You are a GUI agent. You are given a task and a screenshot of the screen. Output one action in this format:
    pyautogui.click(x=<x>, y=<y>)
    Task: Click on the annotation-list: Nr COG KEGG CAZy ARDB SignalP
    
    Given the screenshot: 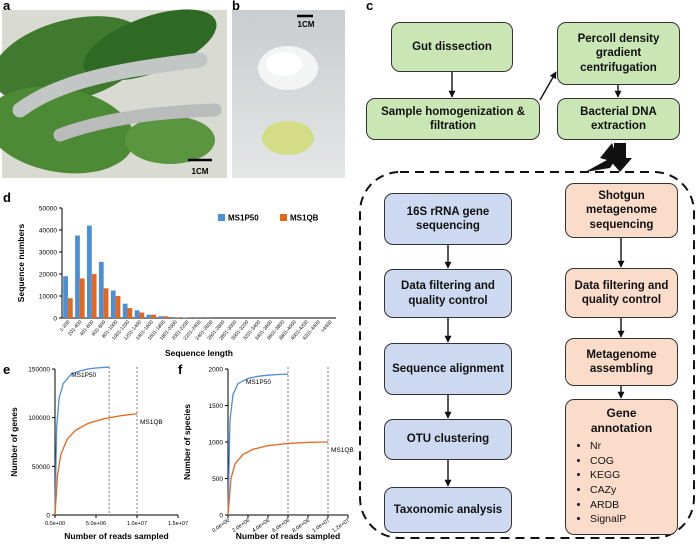 What is the action you would take?
    pyautogui.click(x=601, y=483)
    